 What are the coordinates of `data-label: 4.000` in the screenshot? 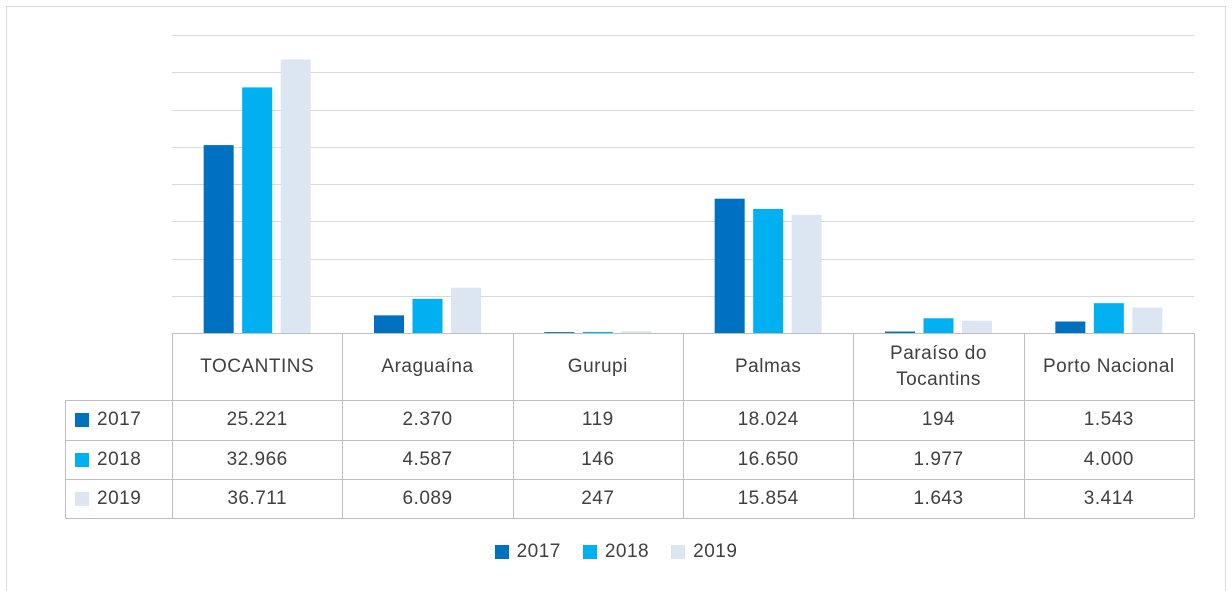 It's located at (1108, 459).